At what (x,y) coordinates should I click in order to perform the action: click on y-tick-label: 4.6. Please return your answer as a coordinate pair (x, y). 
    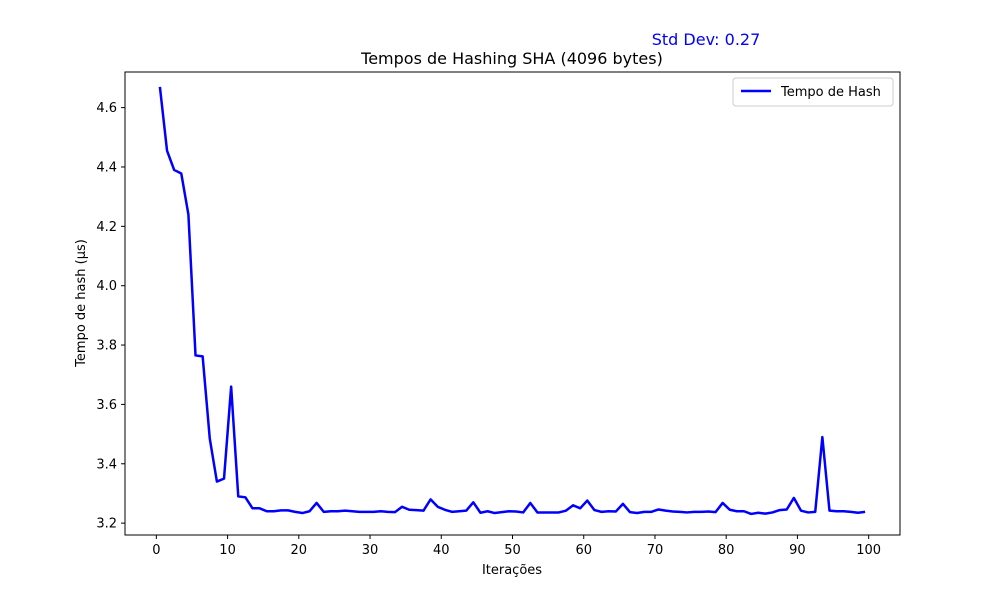
    Looking at the image, I should click on (106, 108).